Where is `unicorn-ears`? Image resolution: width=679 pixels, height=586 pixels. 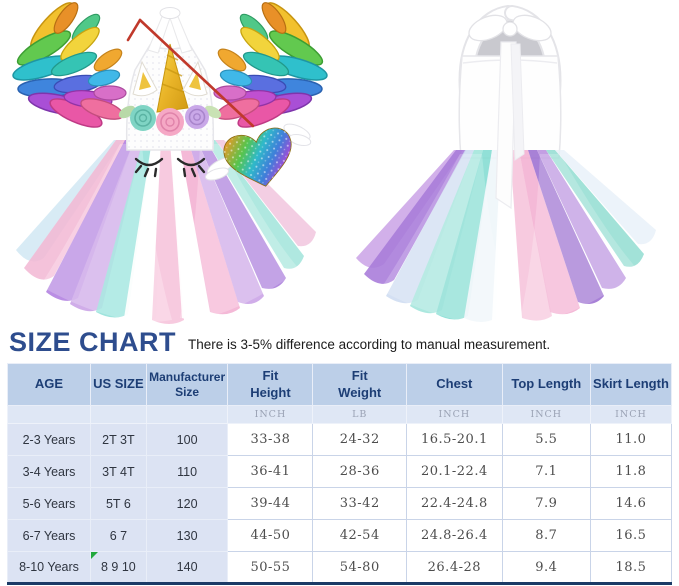 unicorn-ears is located at coordinates (170, 78).